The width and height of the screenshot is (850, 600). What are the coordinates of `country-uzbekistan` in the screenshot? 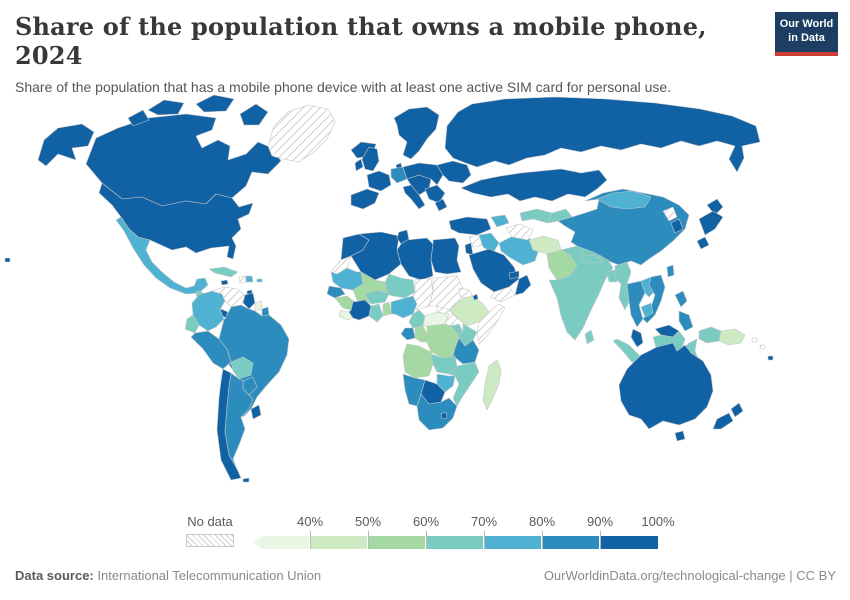 It's located at (536, 216).